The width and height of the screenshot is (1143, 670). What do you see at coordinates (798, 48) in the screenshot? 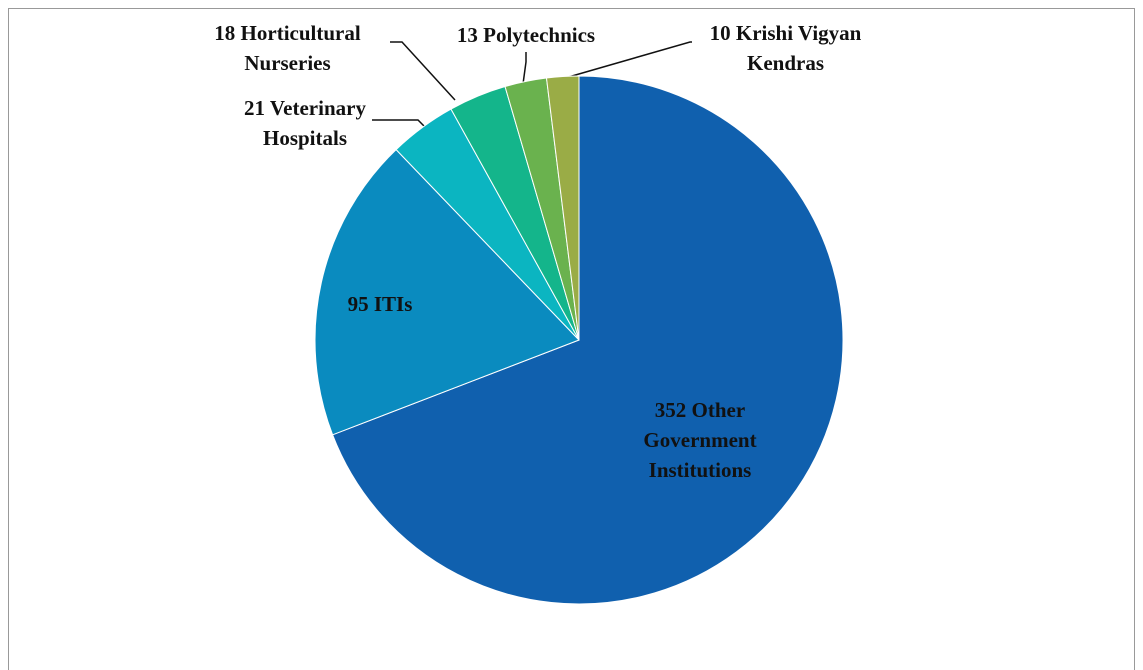
I see `slice-name: Krishi Vigyan Kendras` at bounding box center [798, 48].